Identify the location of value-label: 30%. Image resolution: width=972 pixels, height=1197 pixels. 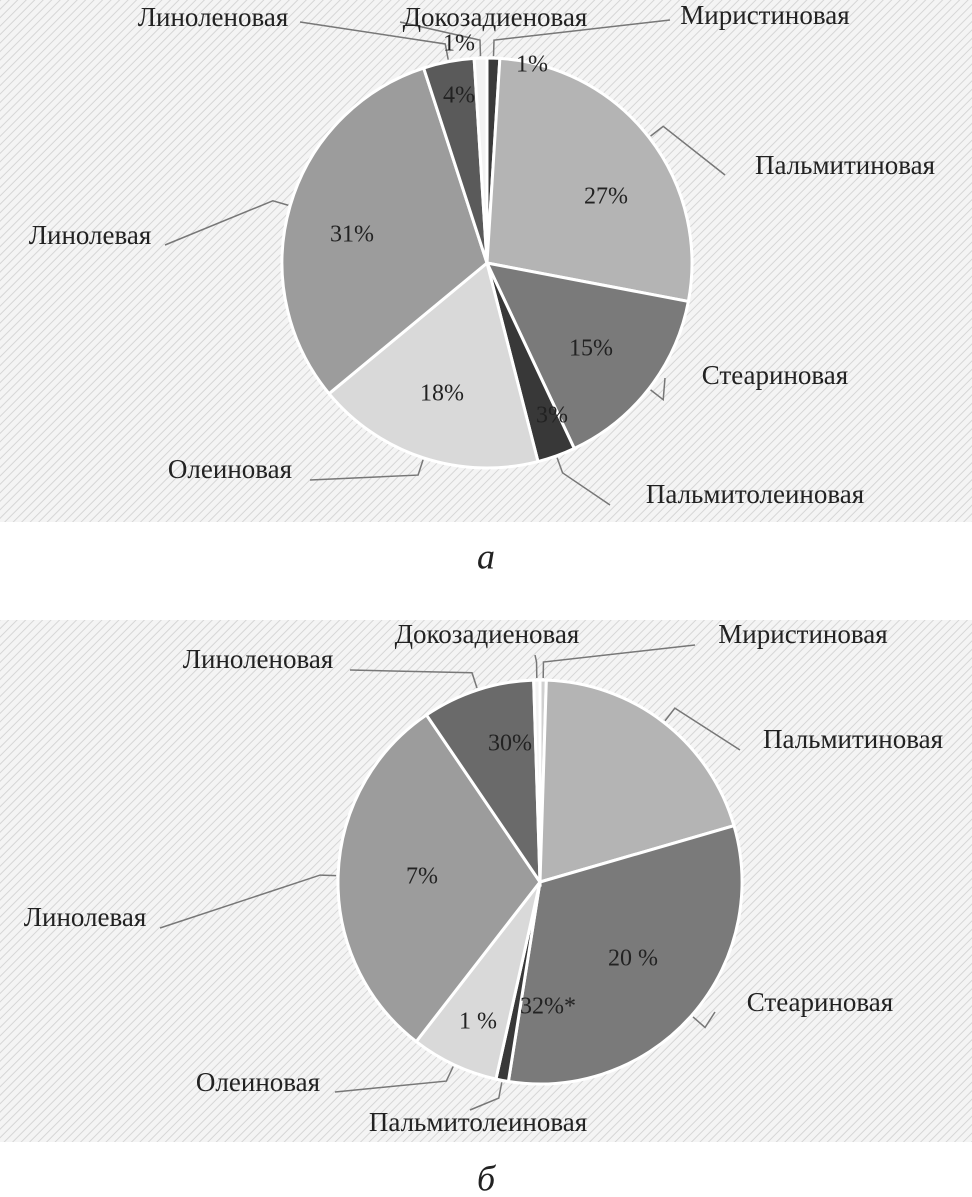
(510, 744).